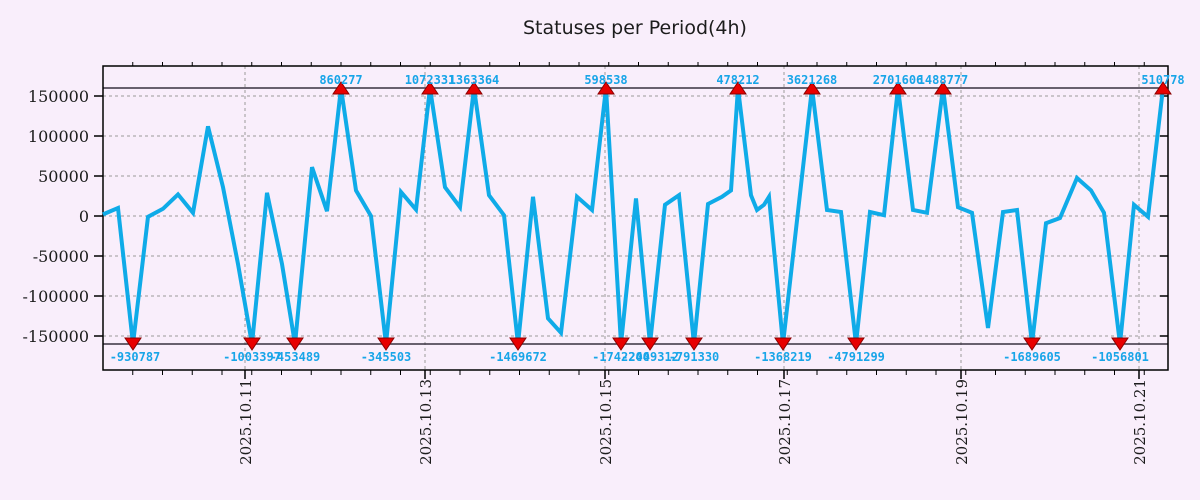 The image size is (1200, 500). What do you see at coordinates (252, 357) in the screenshot?
I see `trough-value-label: -1003397` at bounding box center [252, 357].